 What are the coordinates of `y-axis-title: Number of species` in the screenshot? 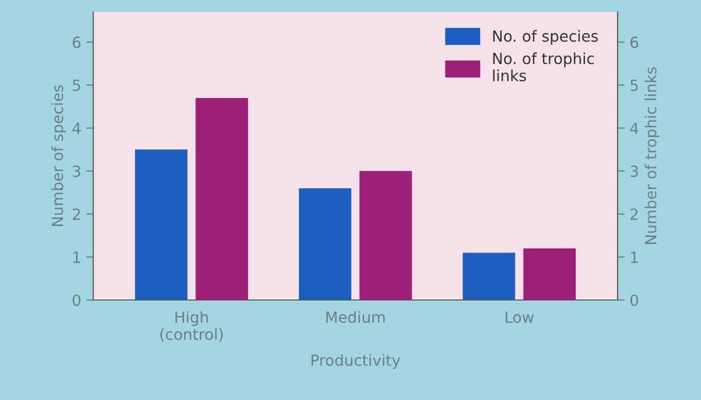 It's located at (58, 155).